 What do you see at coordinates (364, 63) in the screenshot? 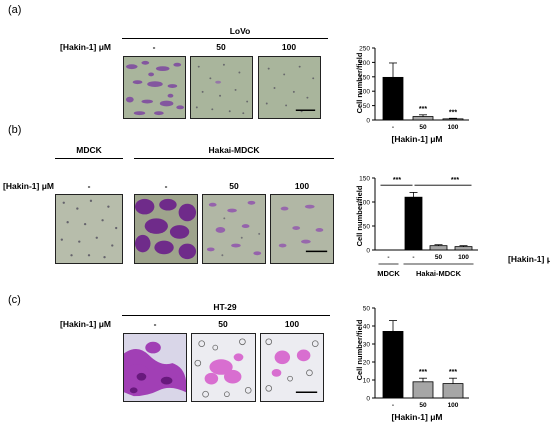
I see `chart-a-ytick-label: 200` at bounding box center [364, 63].